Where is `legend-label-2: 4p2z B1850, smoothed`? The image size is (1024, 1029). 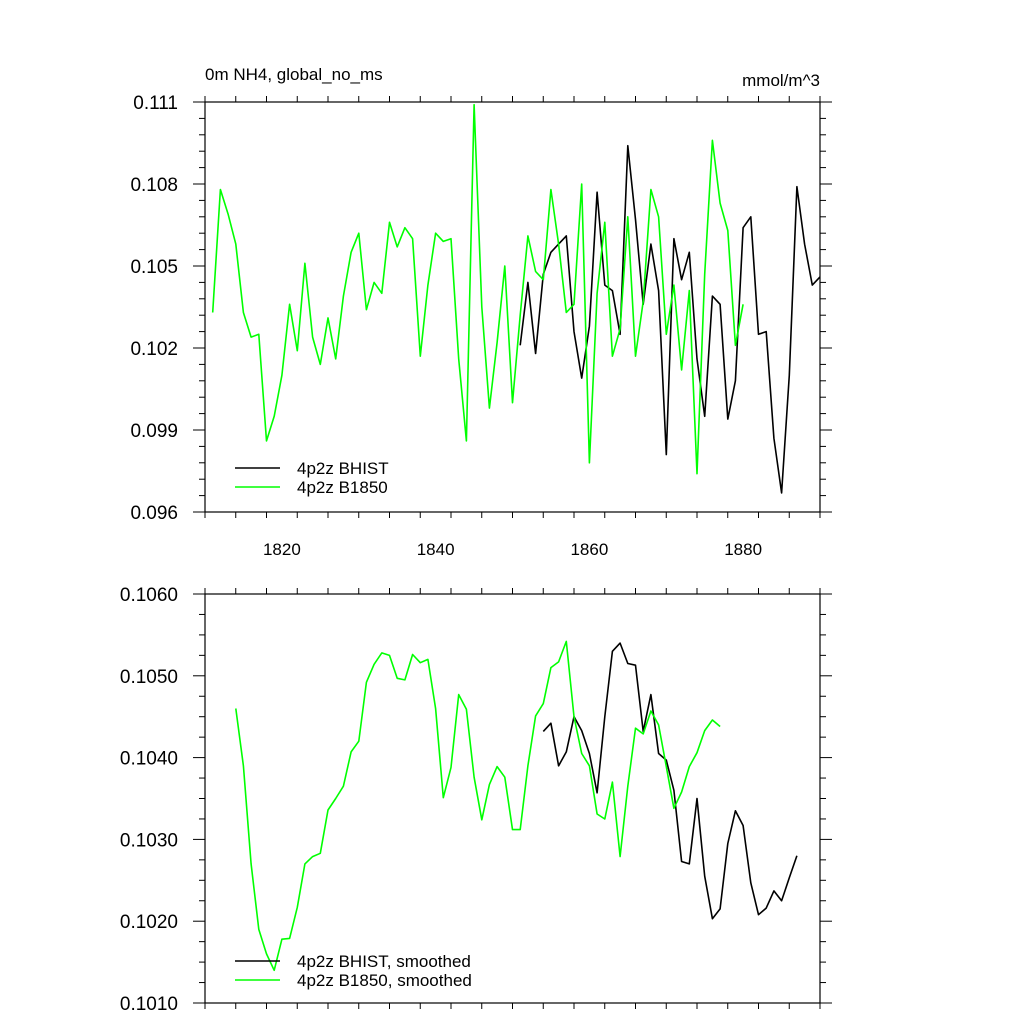 legend-label-2: 4p2z B1850, smoothed is located at coordinates (384, 980).